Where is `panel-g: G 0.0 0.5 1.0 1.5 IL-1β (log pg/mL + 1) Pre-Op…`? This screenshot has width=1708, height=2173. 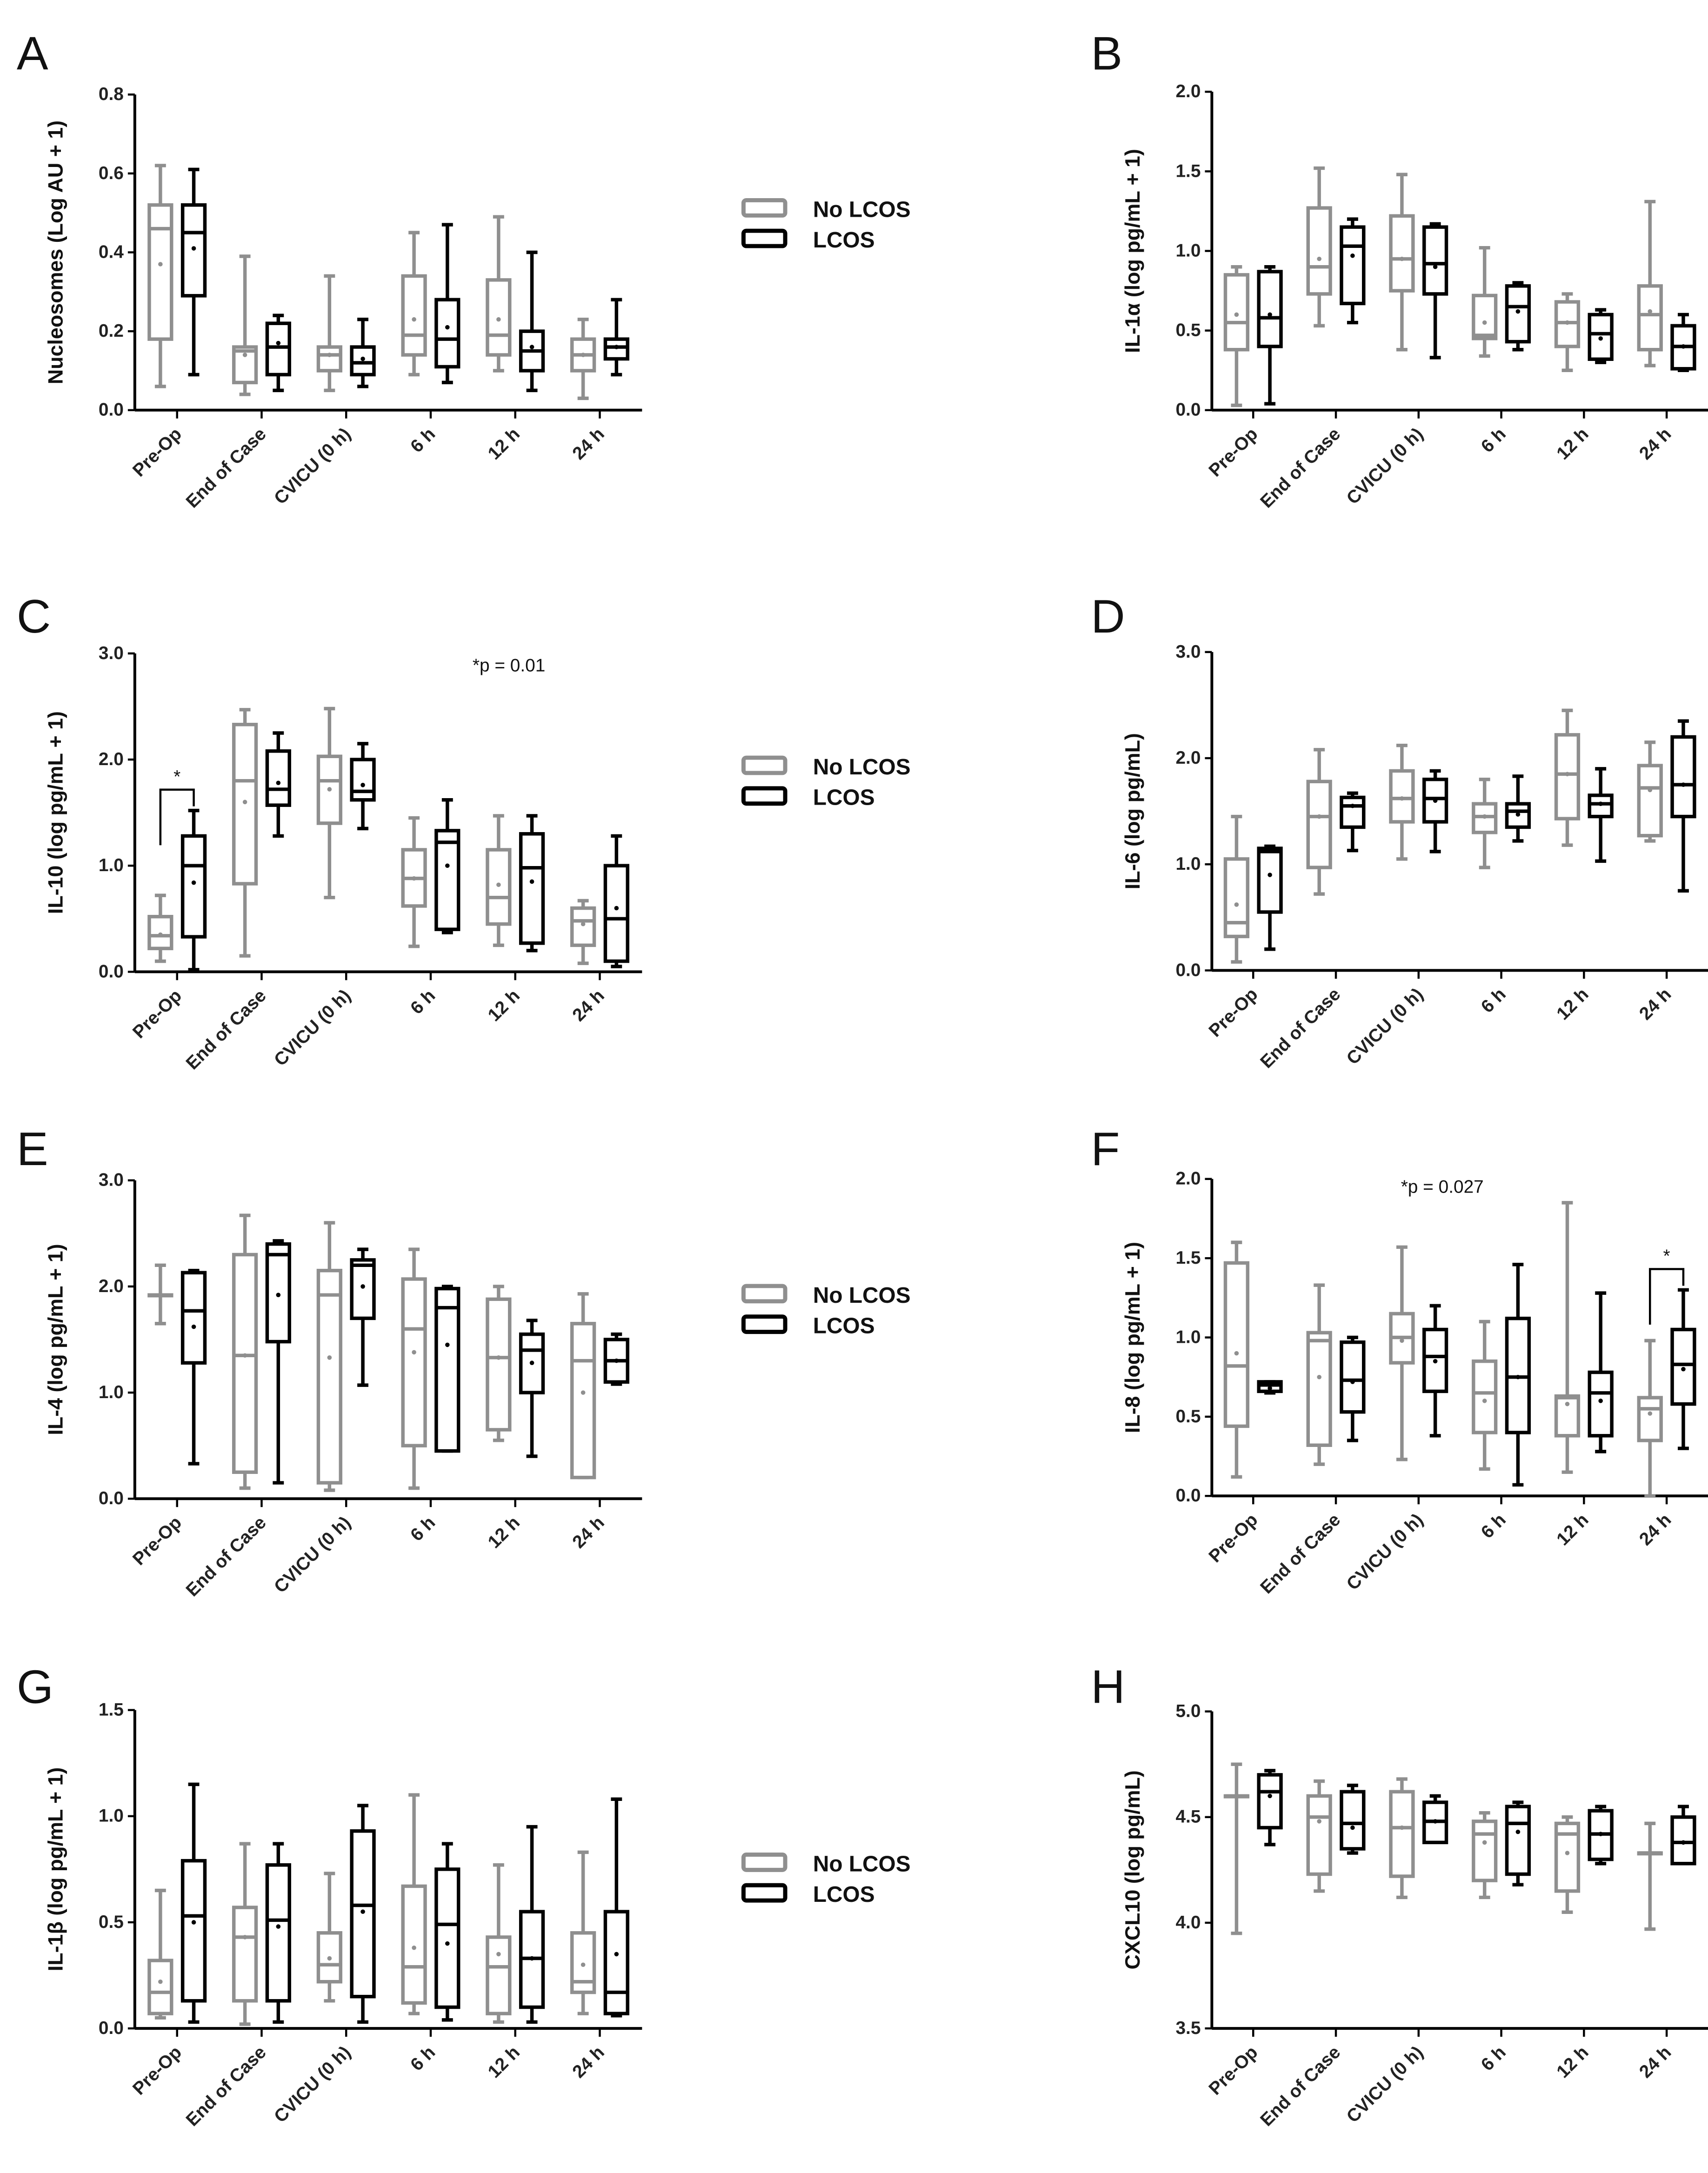
panel-g: G 0.0 0.5 1.0 1.5 IL-1β (log pg/mL + 1) Pre-Op… is located at coordinates (464, 1895).